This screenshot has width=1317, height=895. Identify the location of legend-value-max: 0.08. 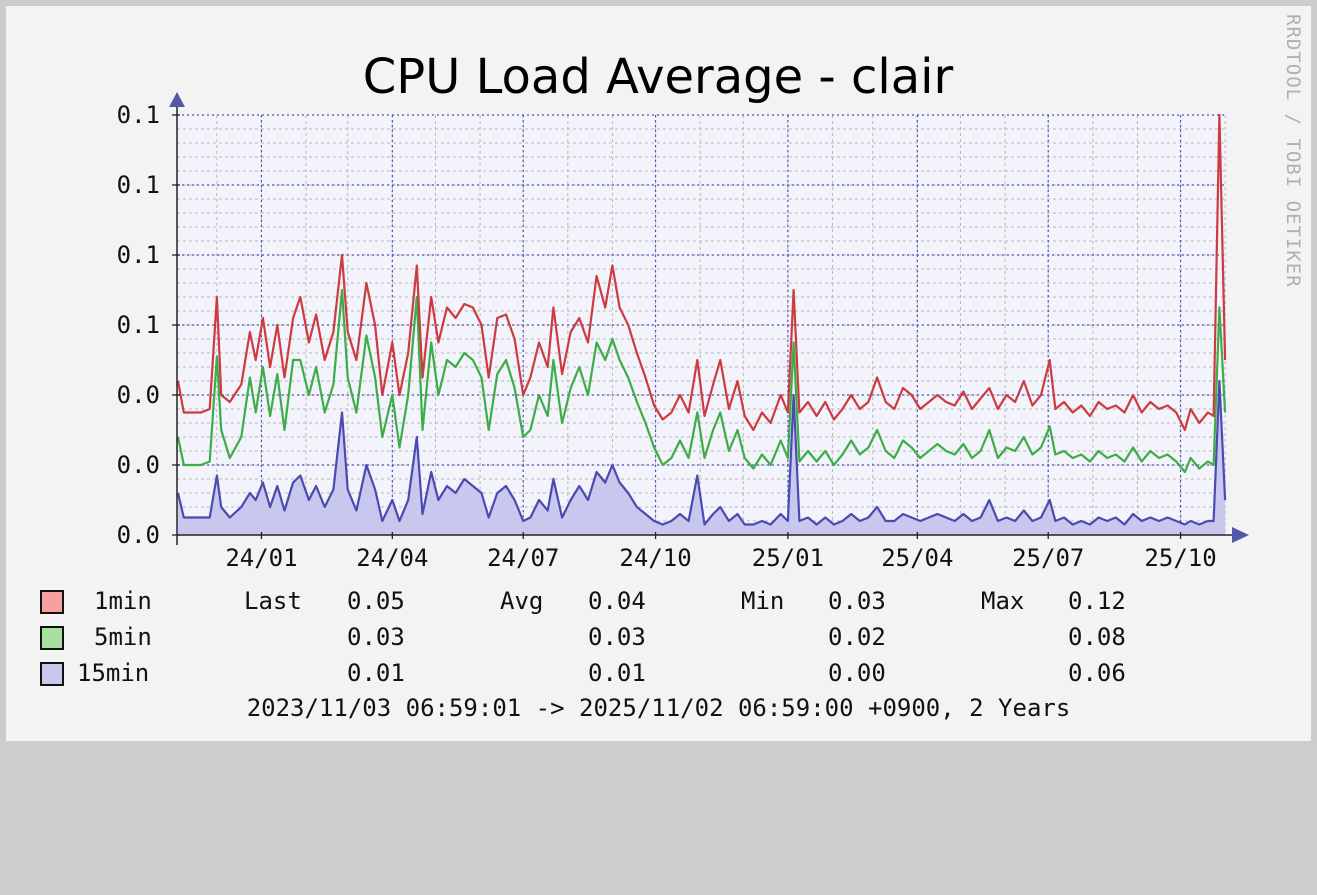
(1097, 637).